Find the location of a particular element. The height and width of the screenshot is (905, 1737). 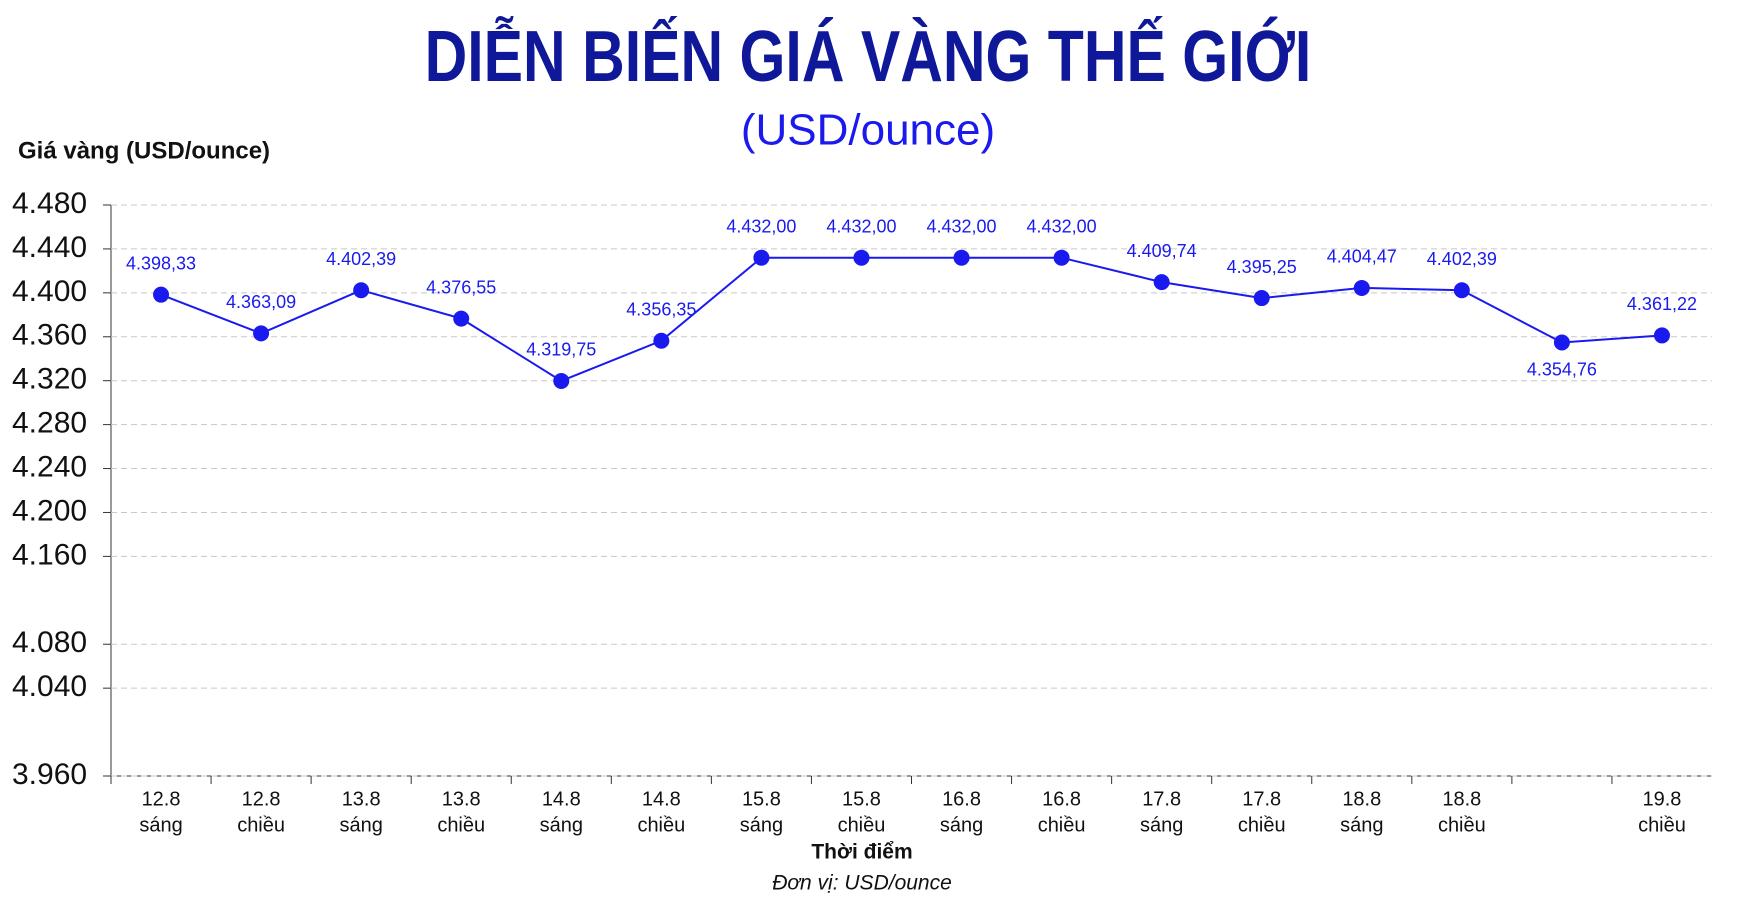

data-label: 4.354,76 is located at coordinates (1562, 369).